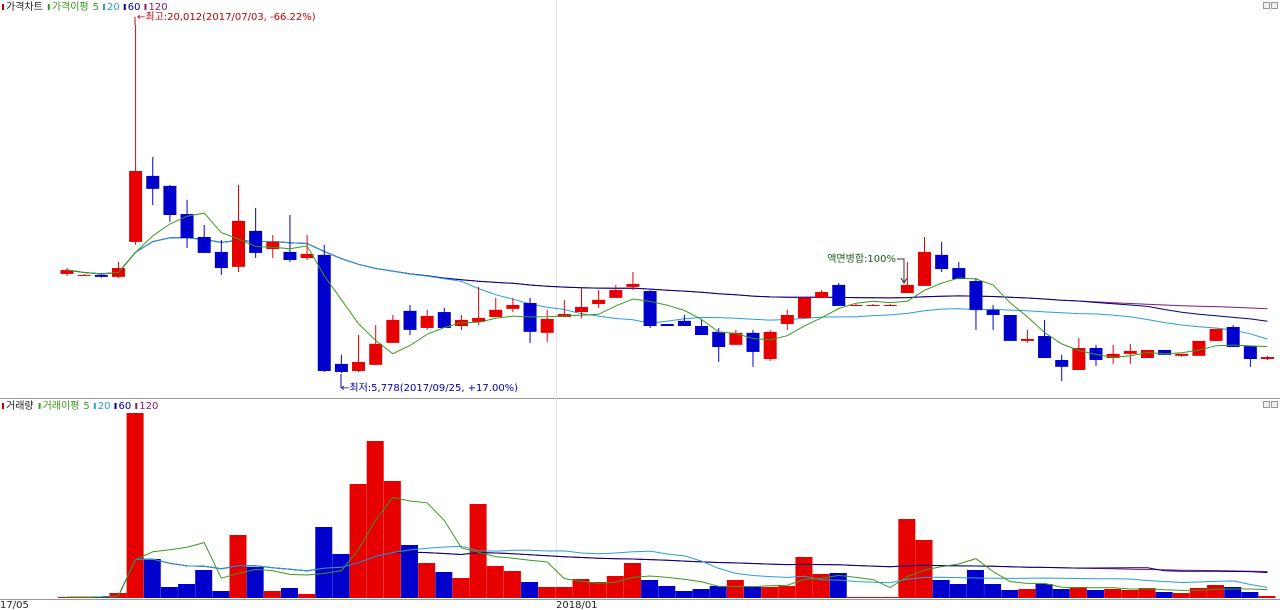  I want to click on annotation-arrow-head, so click(904, 280).